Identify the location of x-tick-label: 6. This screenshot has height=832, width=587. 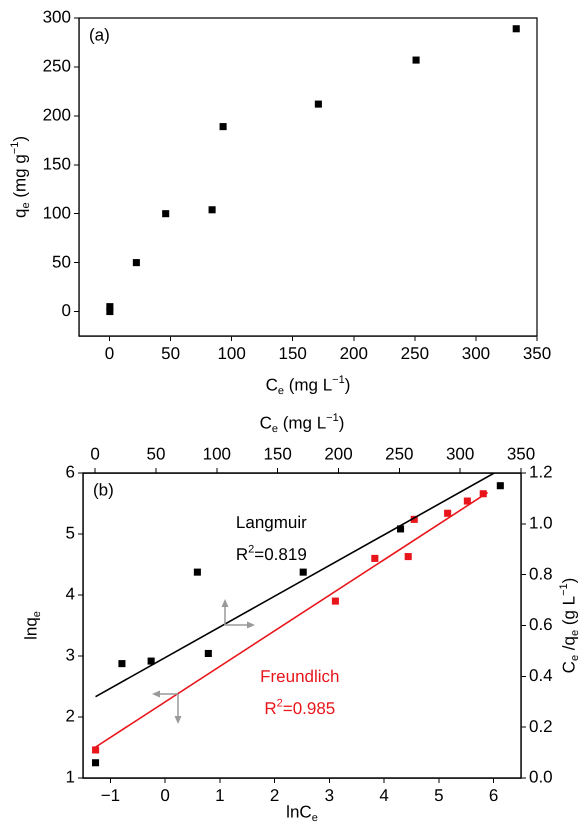
(493, 795).